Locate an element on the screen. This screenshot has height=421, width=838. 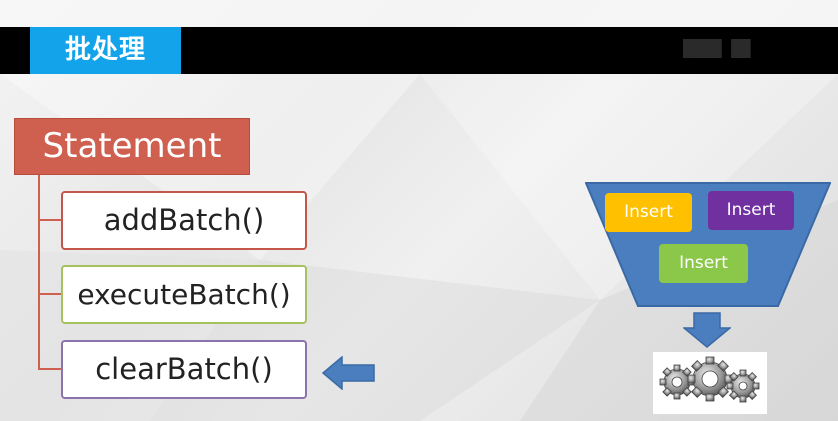
title-bar: 批处理 ████ ██ is located at coordinates (419, 50).